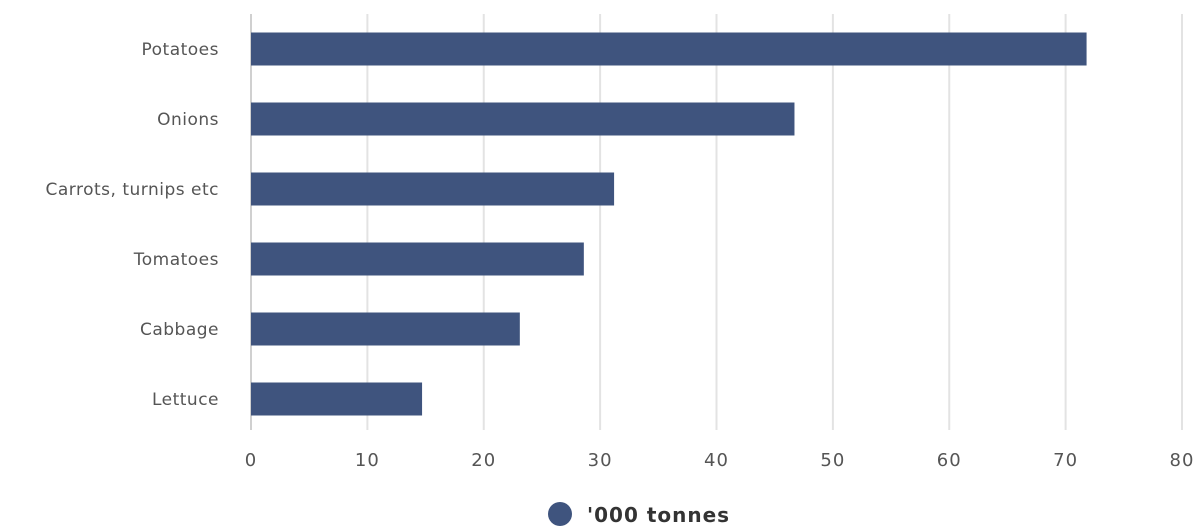 This screenshot has height=526, width=1200. Describe the element at coordinates (188, 120) in the screenshot. I see `category-label: Onions` at that location.